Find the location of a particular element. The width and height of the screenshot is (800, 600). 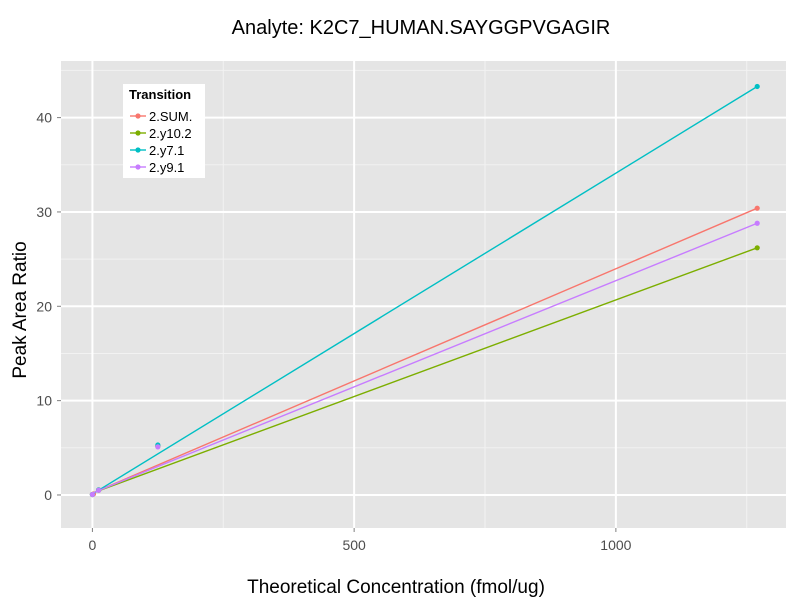

y-tick-label: 30 is located at coordinates (44, 212).